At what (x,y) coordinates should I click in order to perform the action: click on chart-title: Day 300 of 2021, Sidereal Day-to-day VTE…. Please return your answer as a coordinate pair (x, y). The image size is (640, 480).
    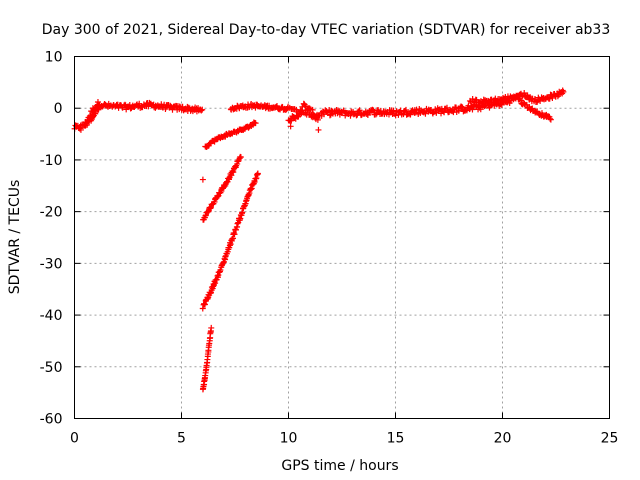
    Looking at the image, I should click on (326, 30).